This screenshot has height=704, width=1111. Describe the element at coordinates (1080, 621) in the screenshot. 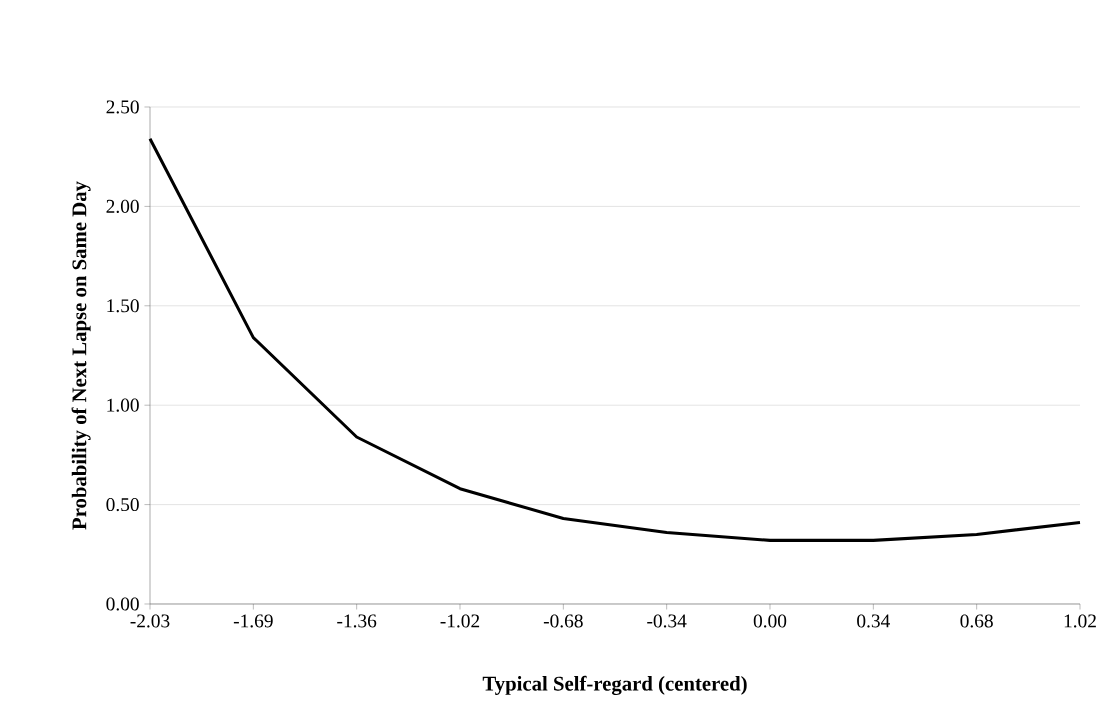

I see `x-tick-label: 1.02` at that location.